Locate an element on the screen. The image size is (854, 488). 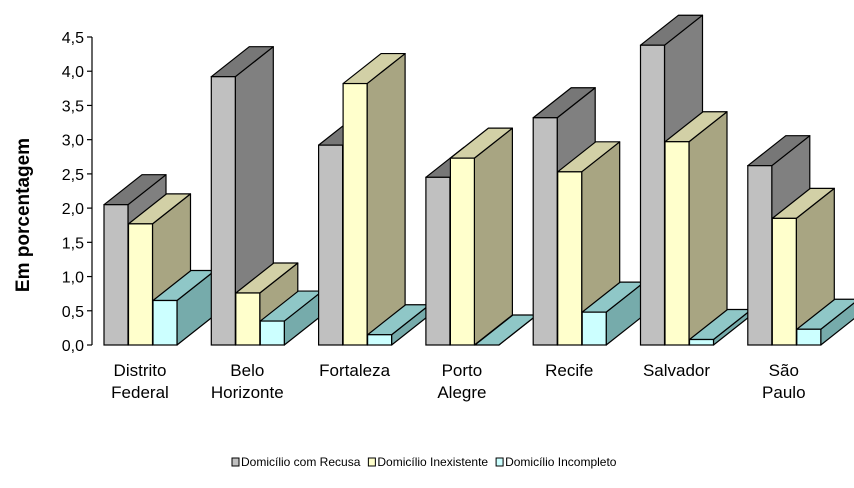
y-axis-label: Em porcentagem is located at coordinates (23, 215).